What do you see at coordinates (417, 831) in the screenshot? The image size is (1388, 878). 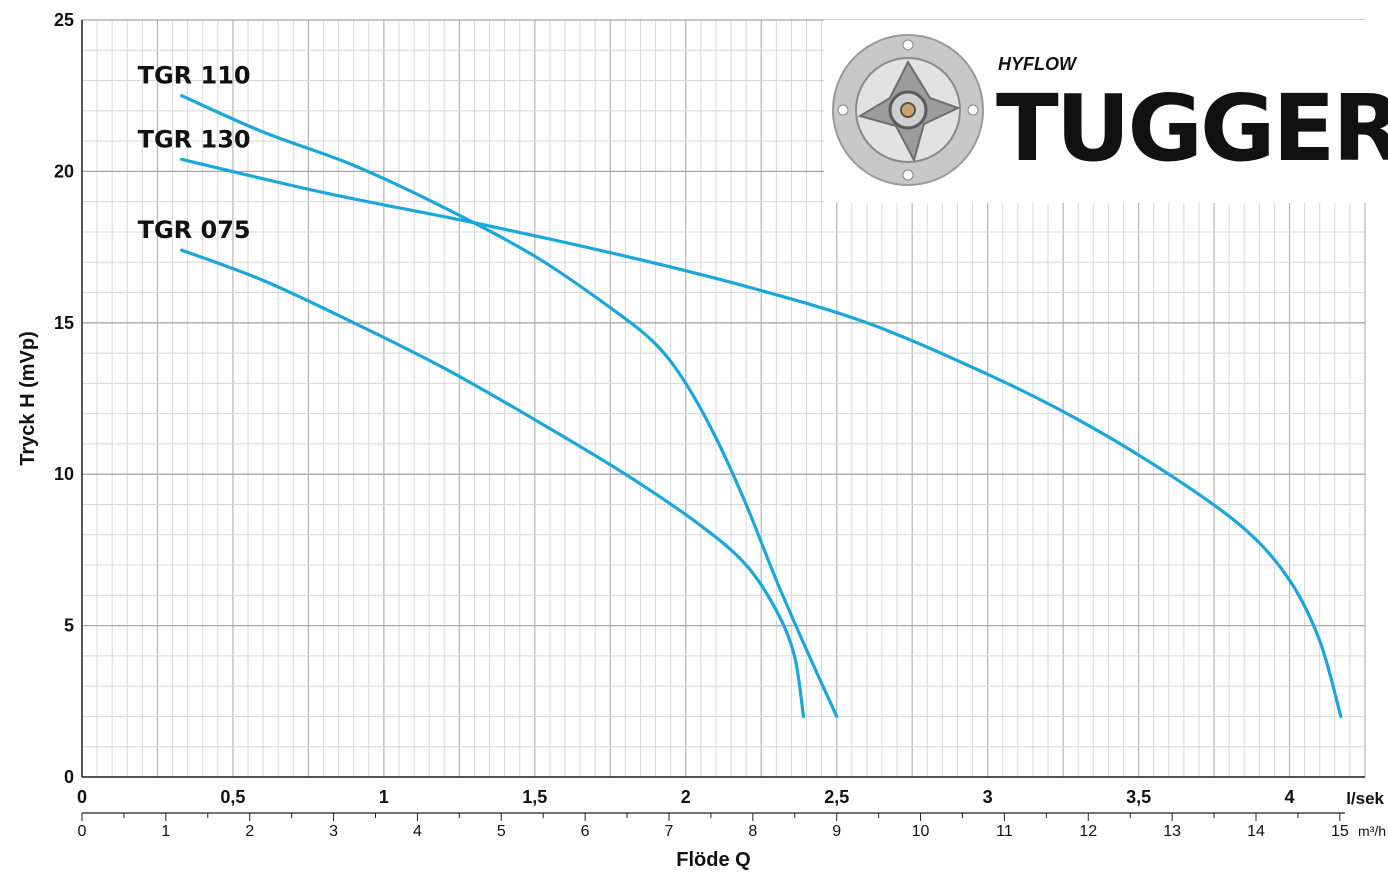 I see `x-tick-label-m3h: 4` at bounding box center [417, 831].